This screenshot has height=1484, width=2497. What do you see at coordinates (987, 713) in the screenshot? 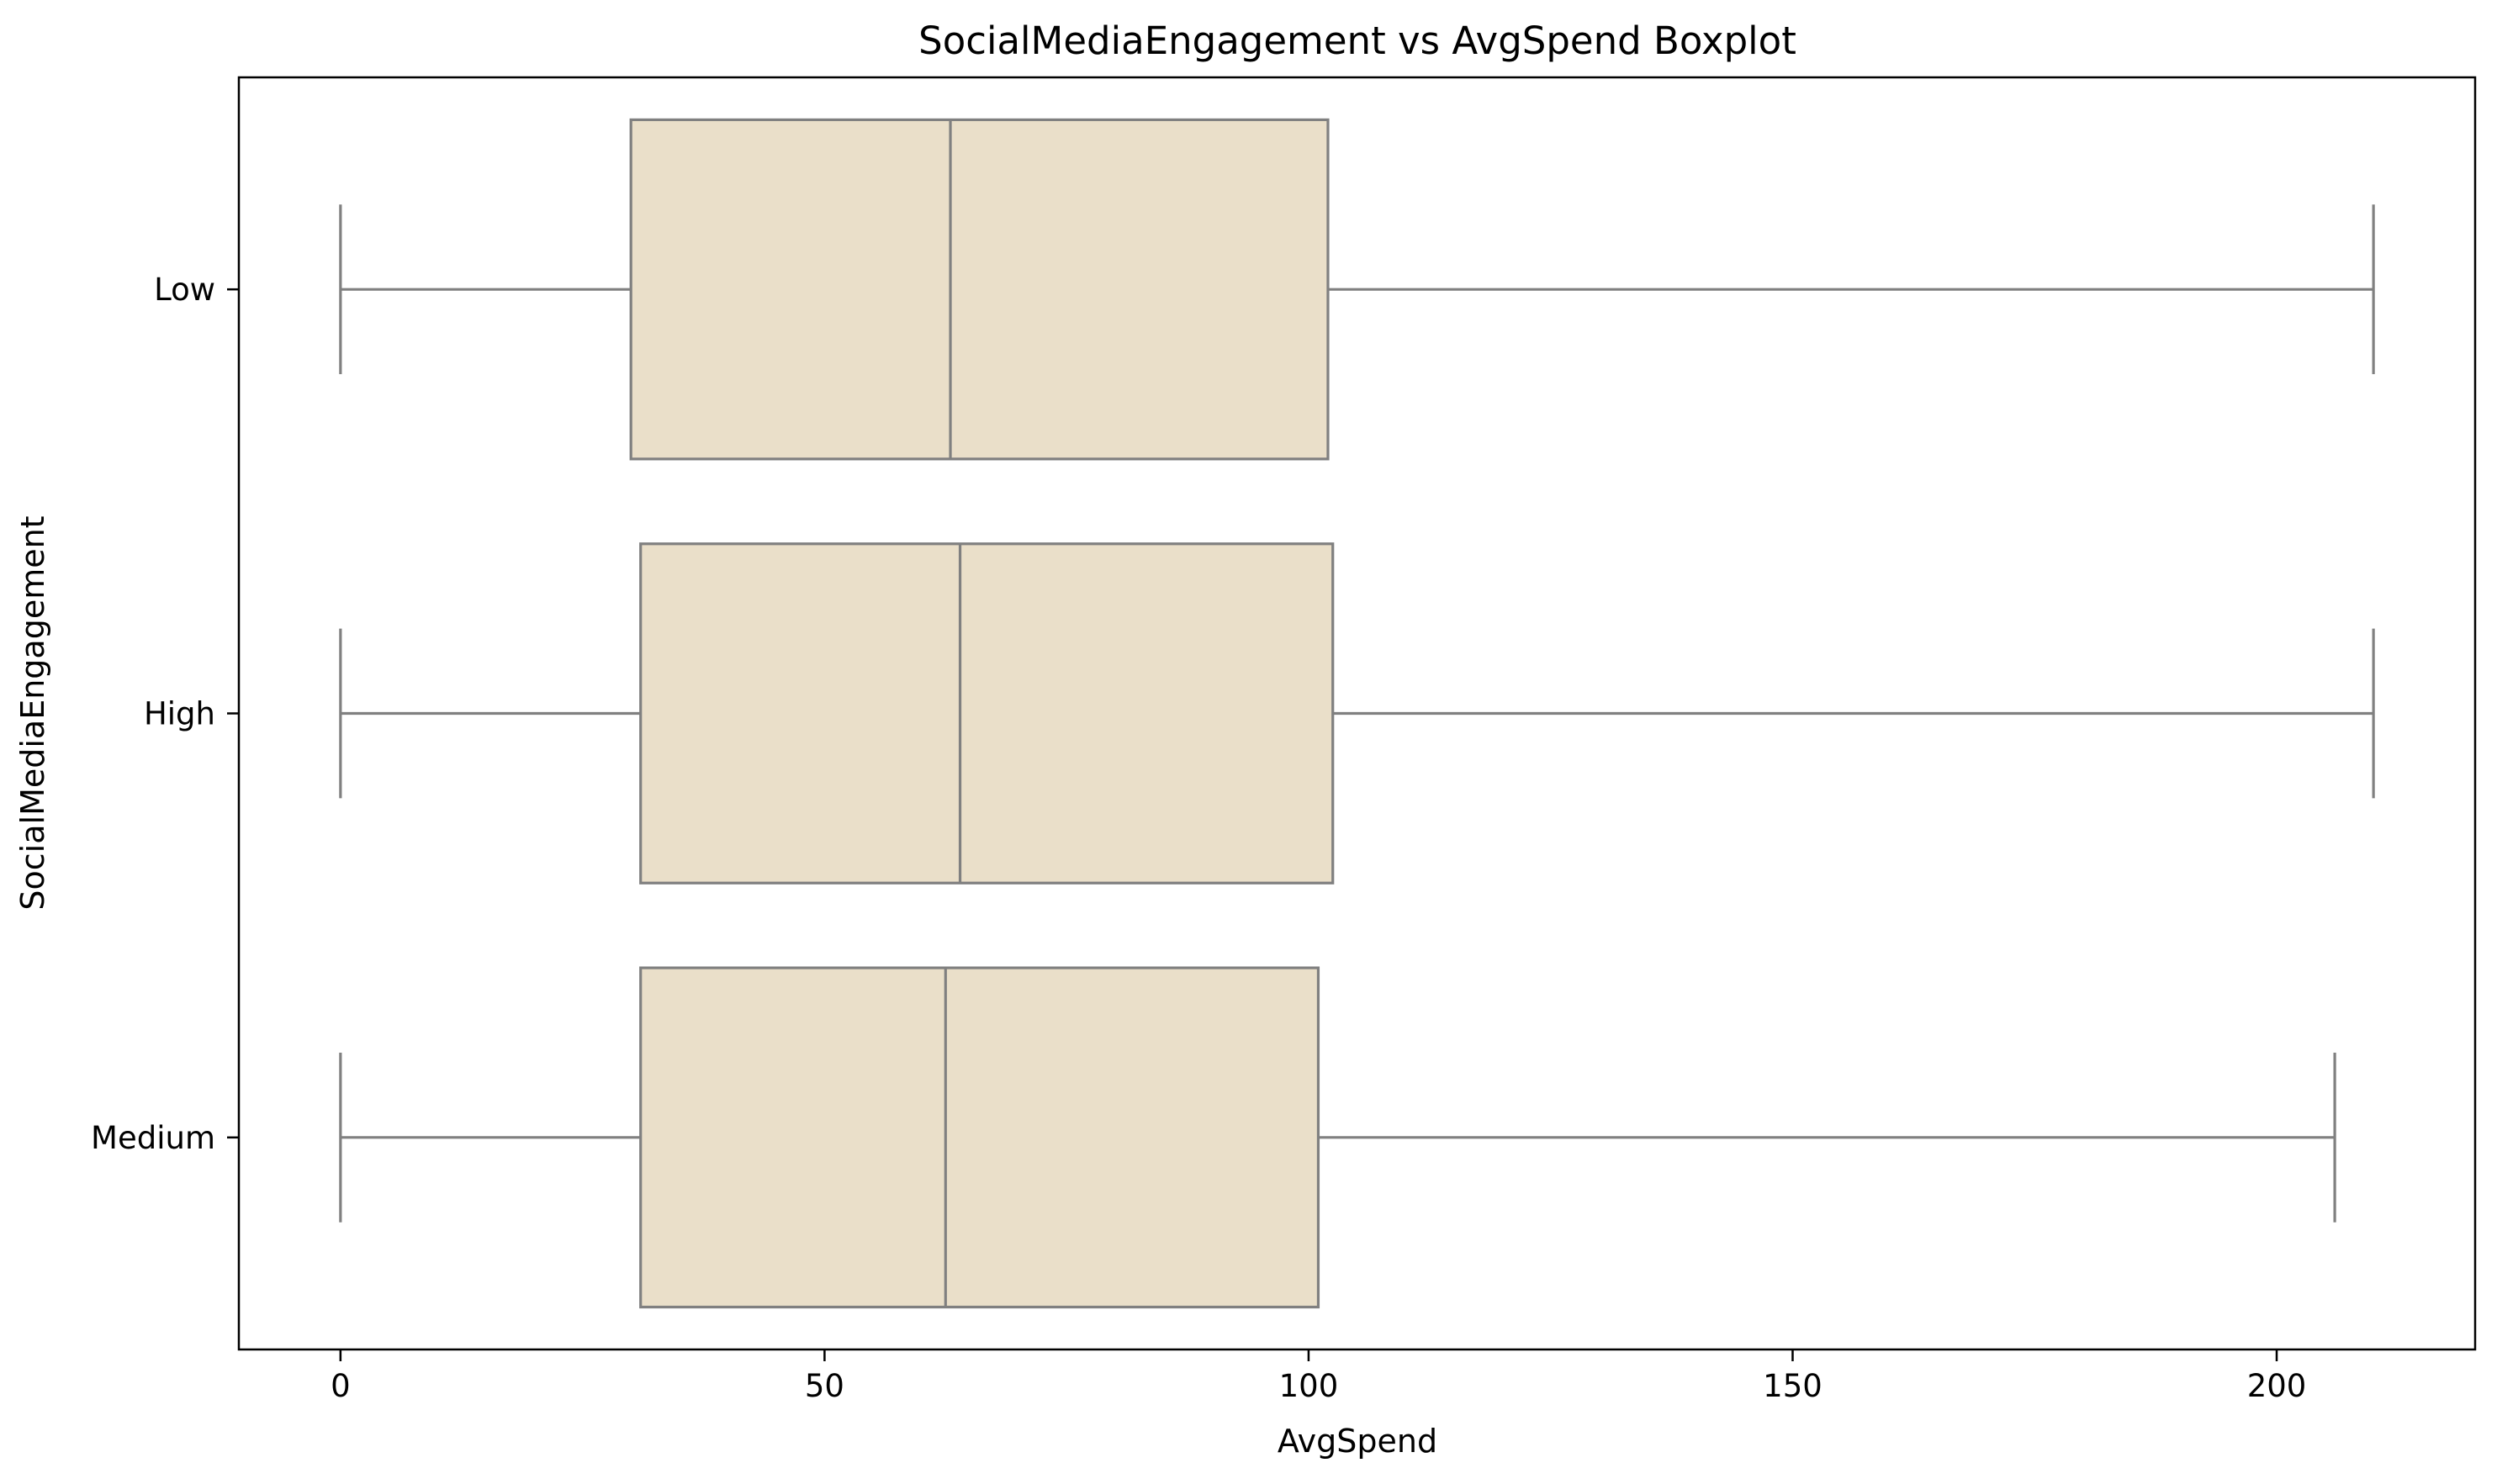
I see `box-high` at bounding box center [987, 713].